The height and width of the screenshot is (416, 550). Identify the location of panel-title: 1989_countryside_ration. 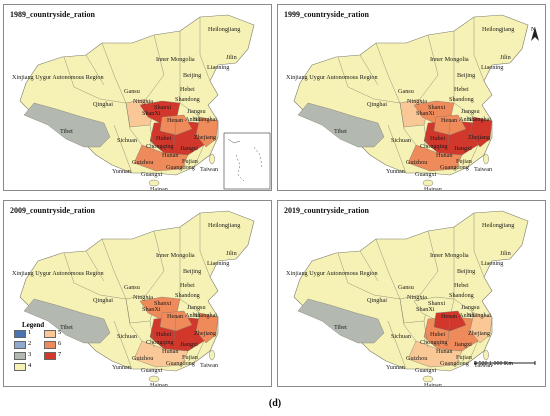
(52, 14).